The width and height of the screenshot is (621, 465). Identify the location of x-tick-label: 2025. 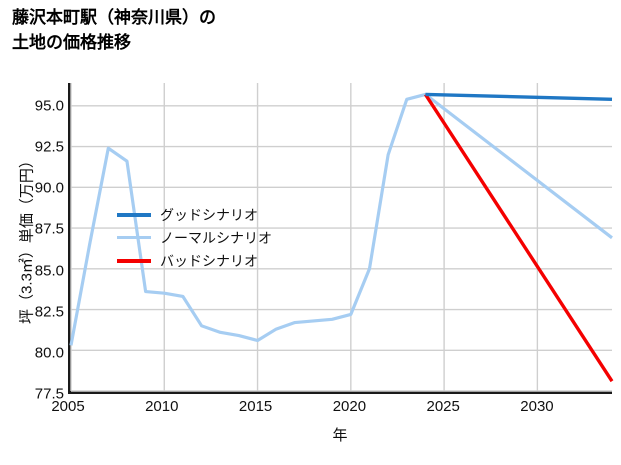
(443, 406).